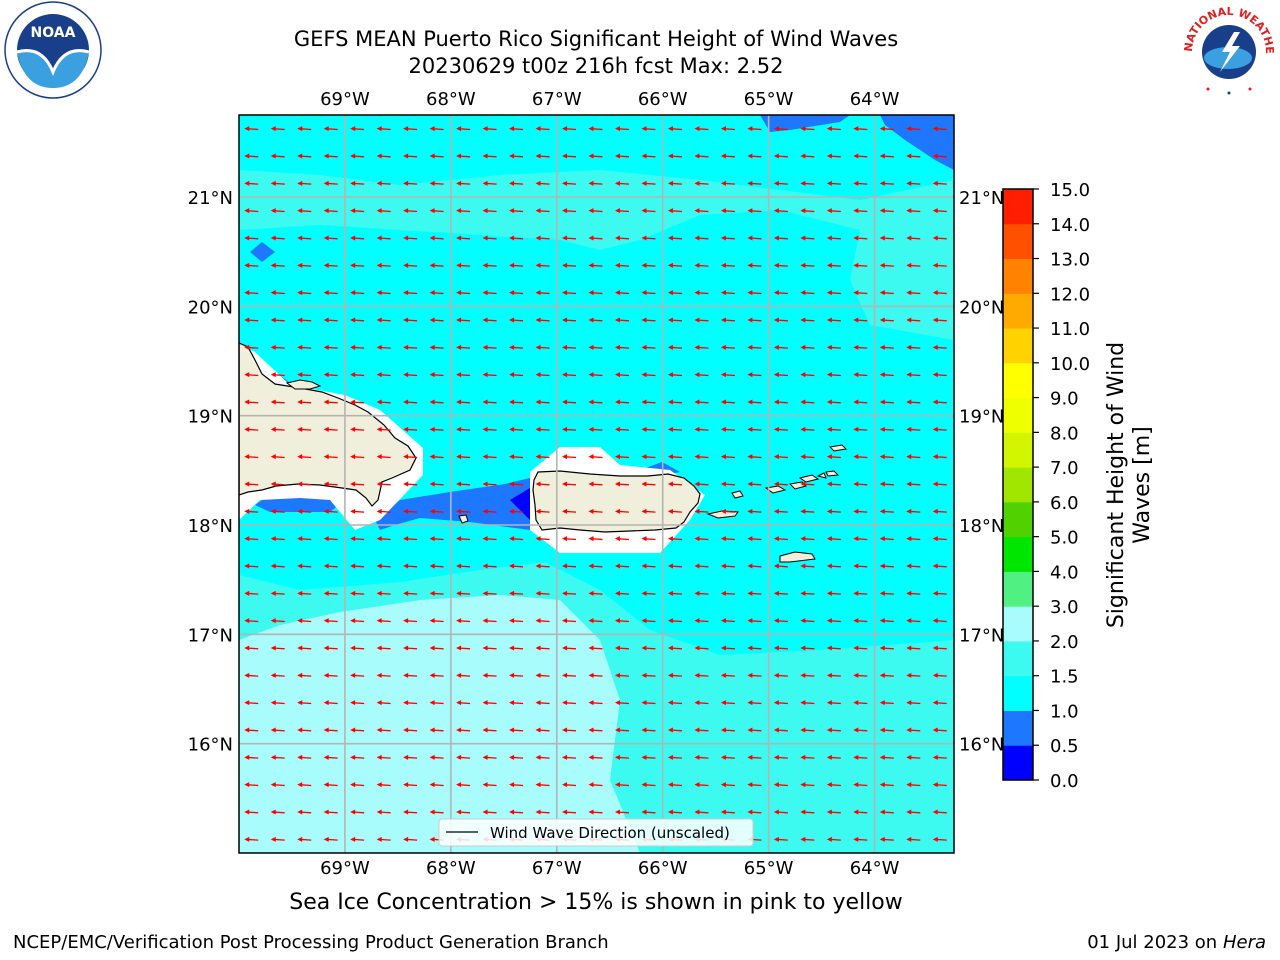  Describe the element at coordinates (809, 478) in the screenshot. I see `tortola-island` at that location.